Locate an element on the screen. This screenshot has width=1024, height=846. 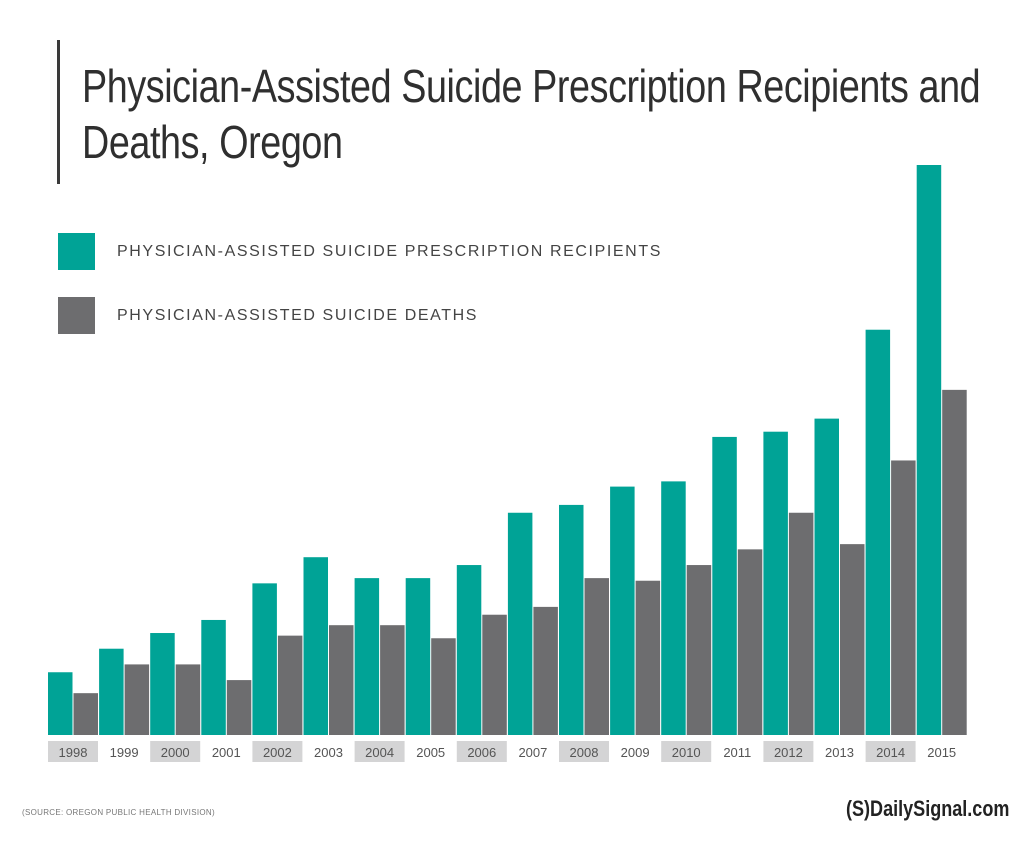
x-tick-label: 2006 is located at coordinates (481, 752).